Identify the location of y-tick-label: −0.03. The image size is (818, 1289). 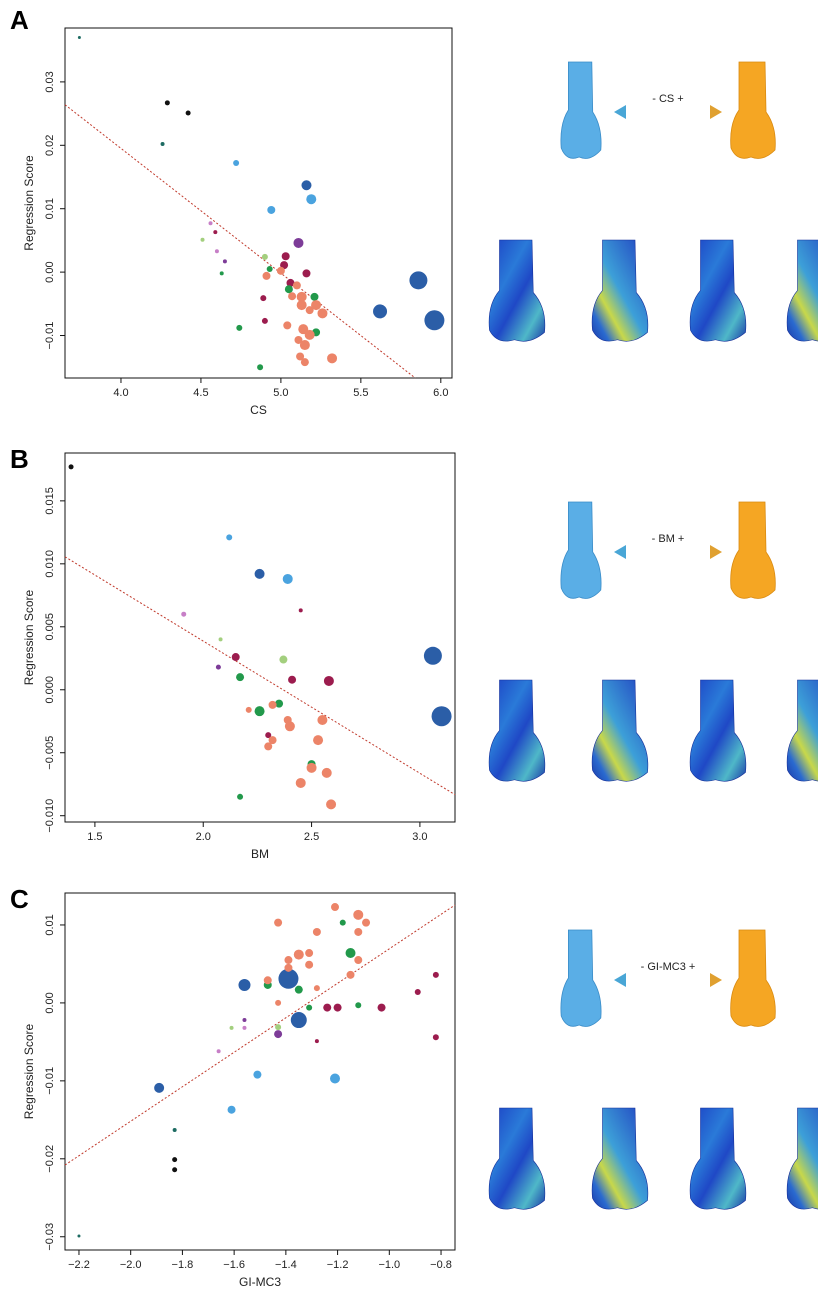
(50, 1237).